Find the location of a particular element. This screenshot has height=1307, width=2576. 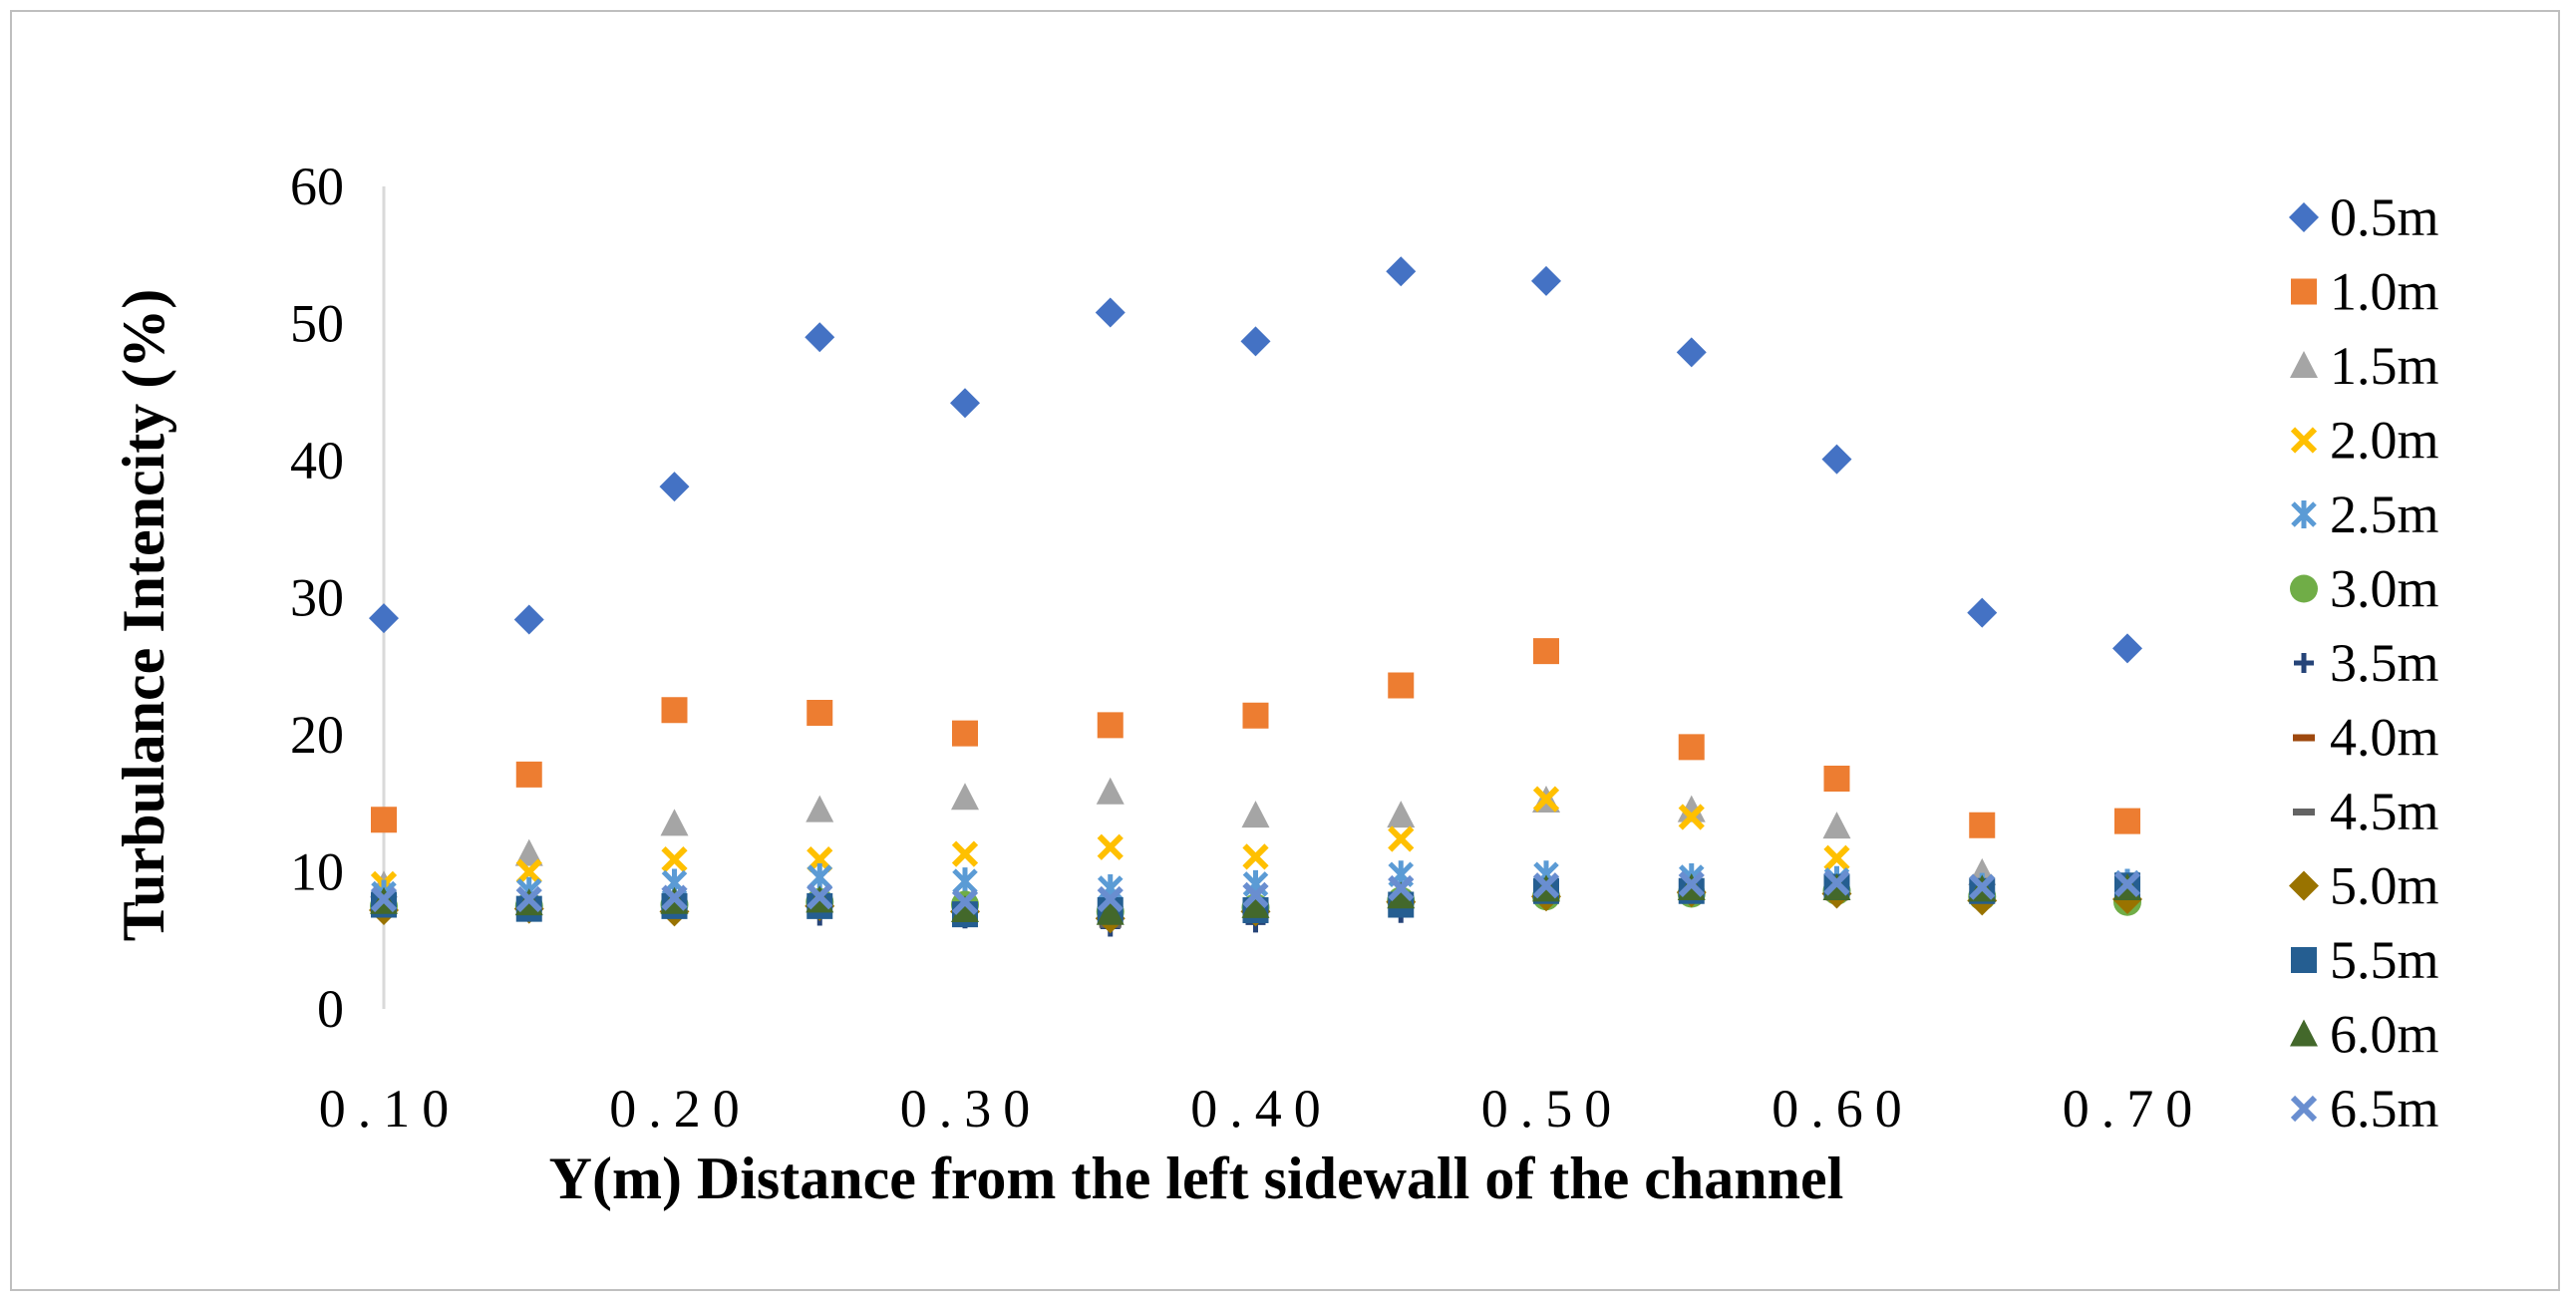

series-1.0m is located at coordinates (1255, 738).